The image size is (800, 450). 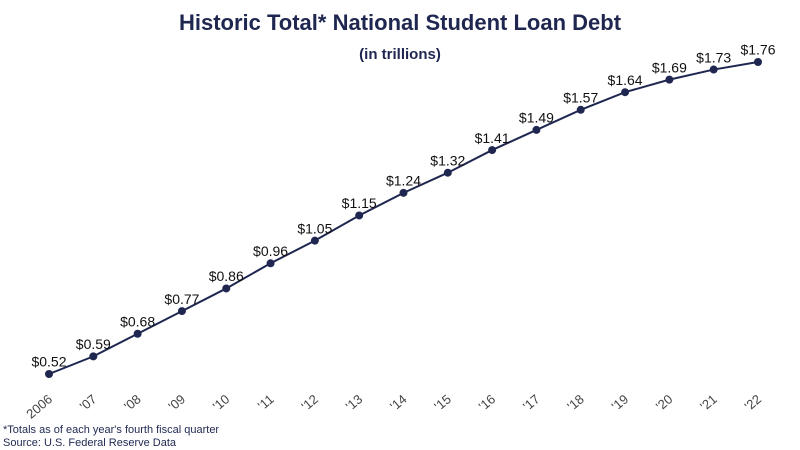 What do you see at coordinates (575, 402) in the screenshot?
I see `x-tick-label: '18` at bounding box center [575, 402].